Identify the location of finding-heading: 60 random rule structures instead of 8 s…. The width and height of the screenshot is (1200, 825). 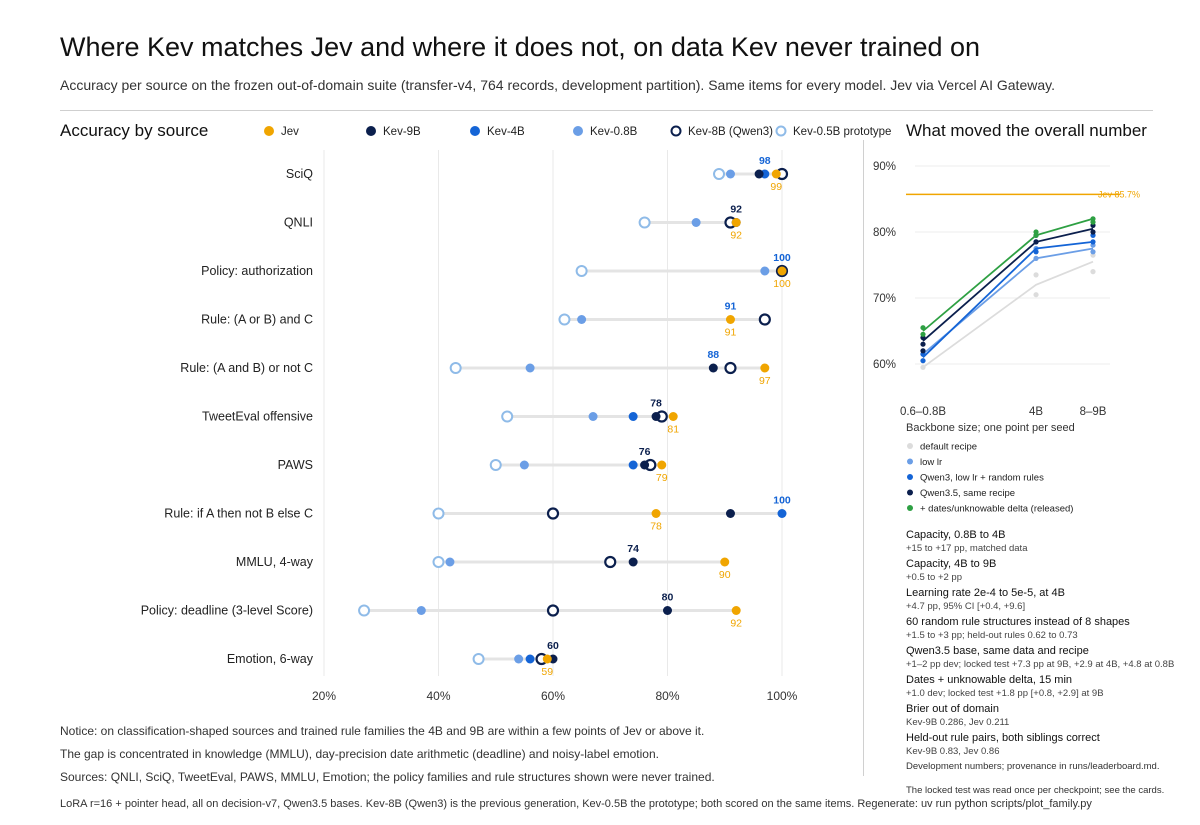
(1018, 622).